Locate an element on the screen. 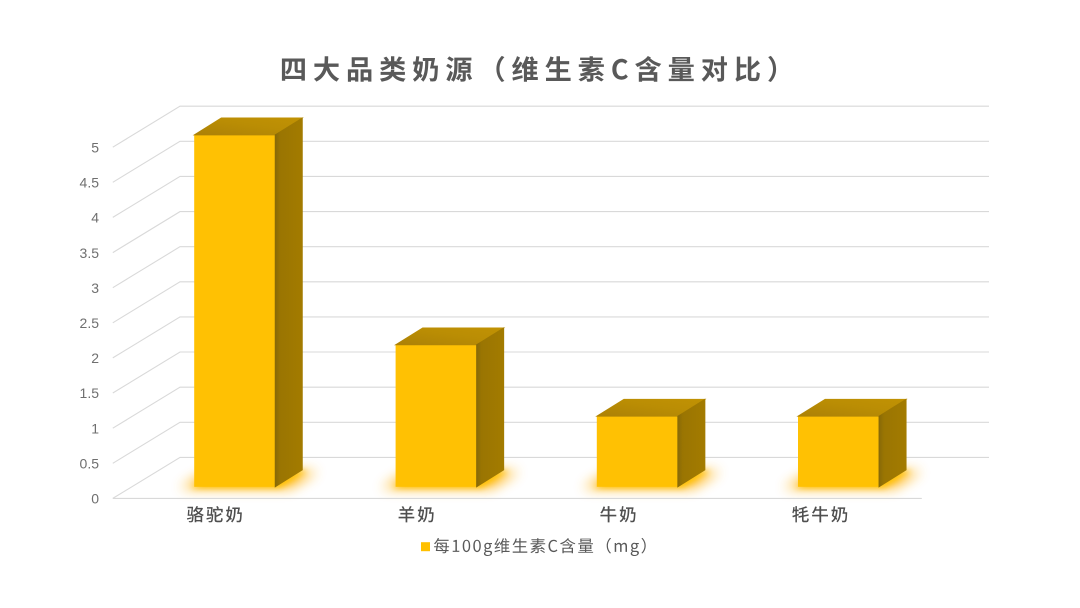 This screenshot has width=1080, height=608. svg-text: 3.5 is located at coordinates (90, 253).